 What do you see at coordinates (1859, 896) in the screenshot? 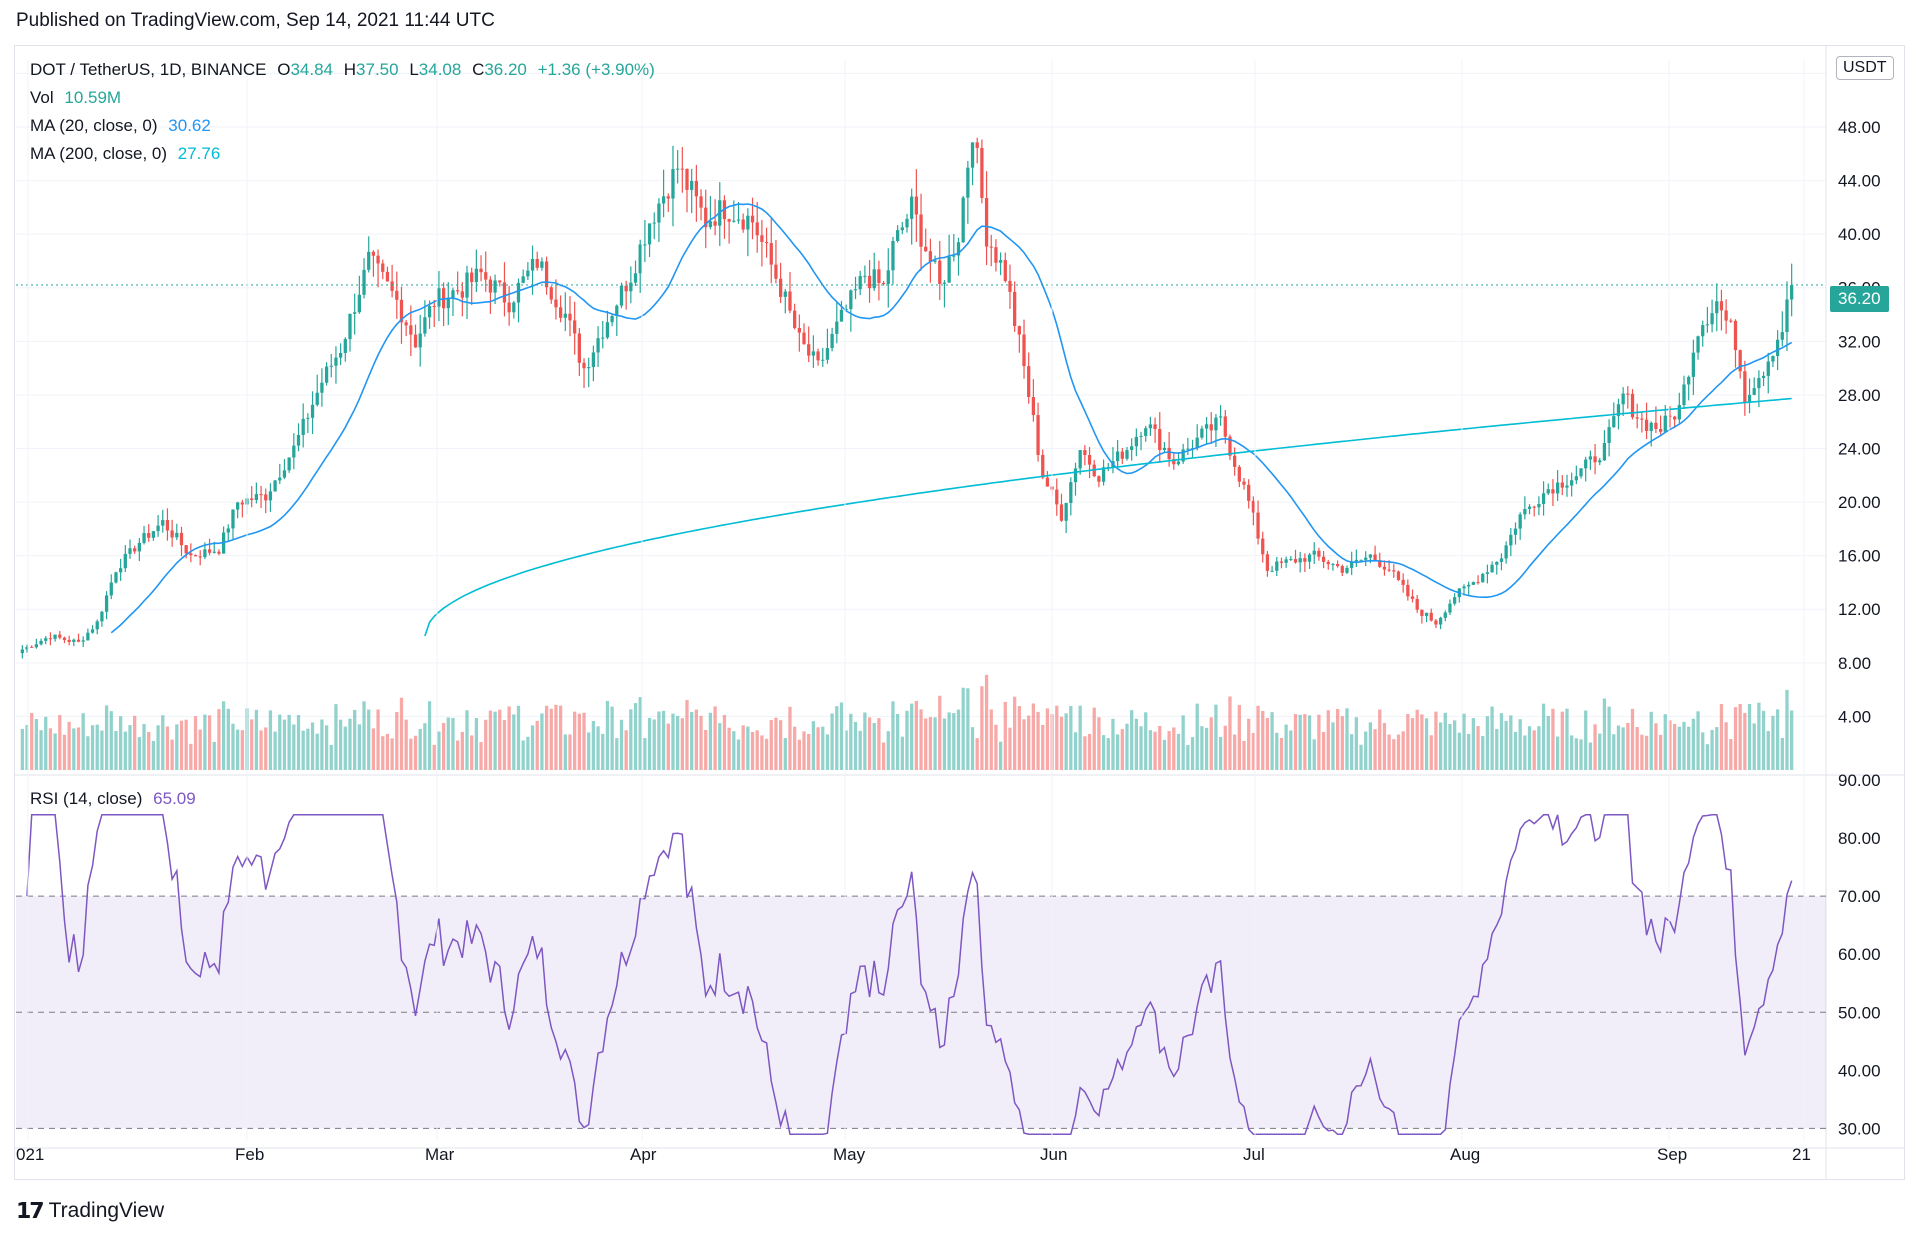
I see `rsi-axis-label: 70.00` at bounding box center [1859, 896].